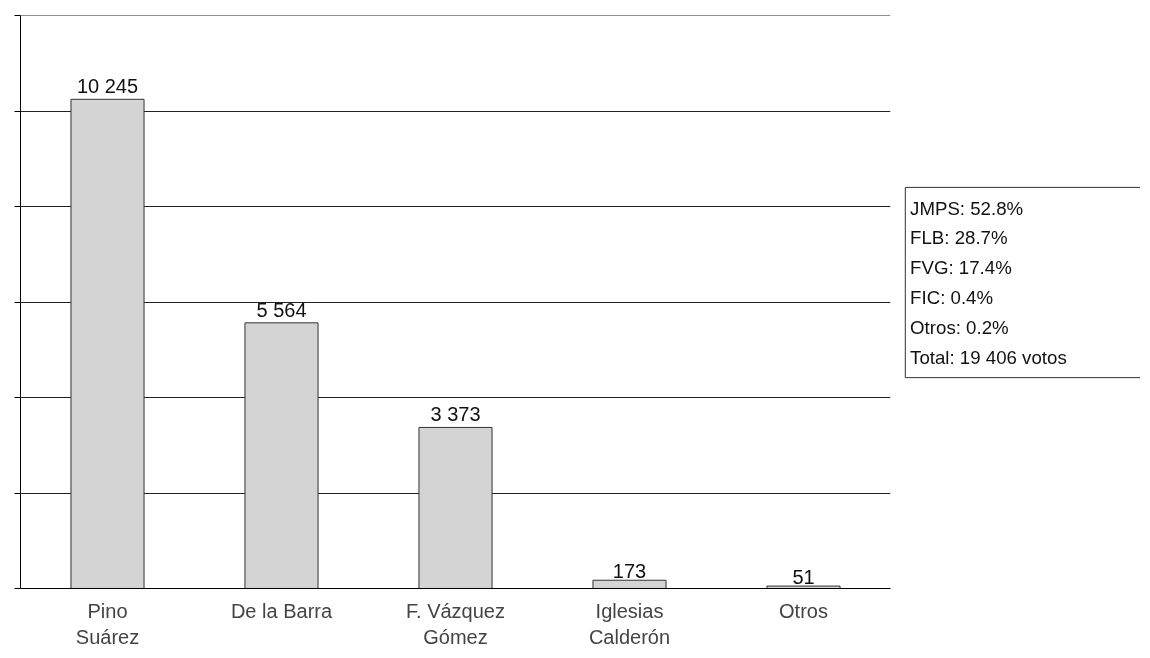 The height and width of the screenshot is (658, 1150). I want to click on x-tick-label: Iglesias Calderón, so click(629, 623).